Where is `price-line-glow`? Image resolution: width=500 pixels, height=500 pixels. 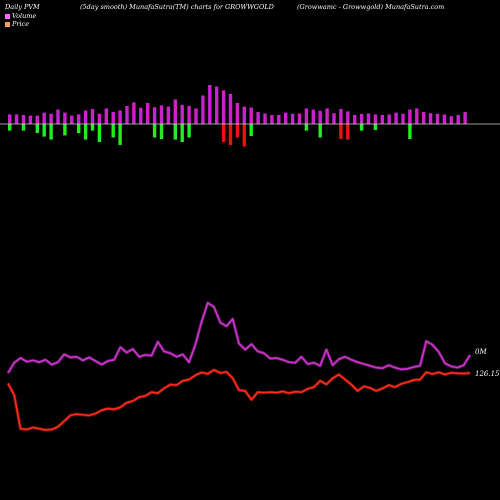
price-line-glow is located at coordinates (238, 400).